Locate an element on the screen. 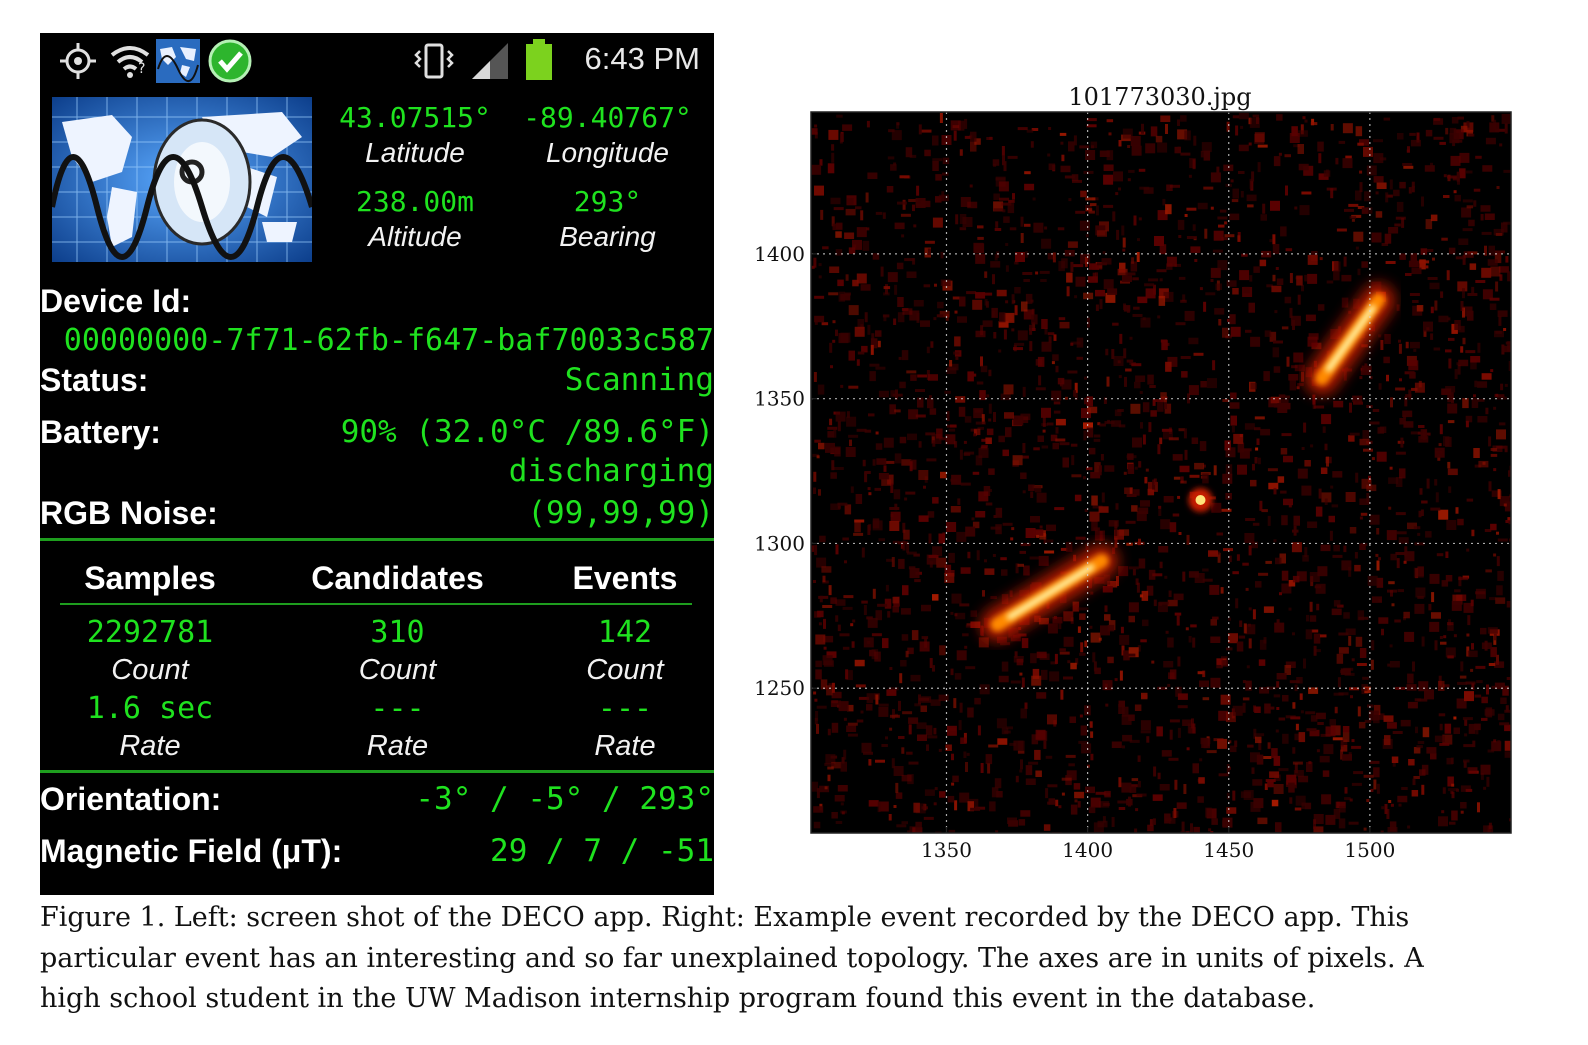 This screenshot has height=1045, width=1588. signal-icon is located at coordinates (490, 61).